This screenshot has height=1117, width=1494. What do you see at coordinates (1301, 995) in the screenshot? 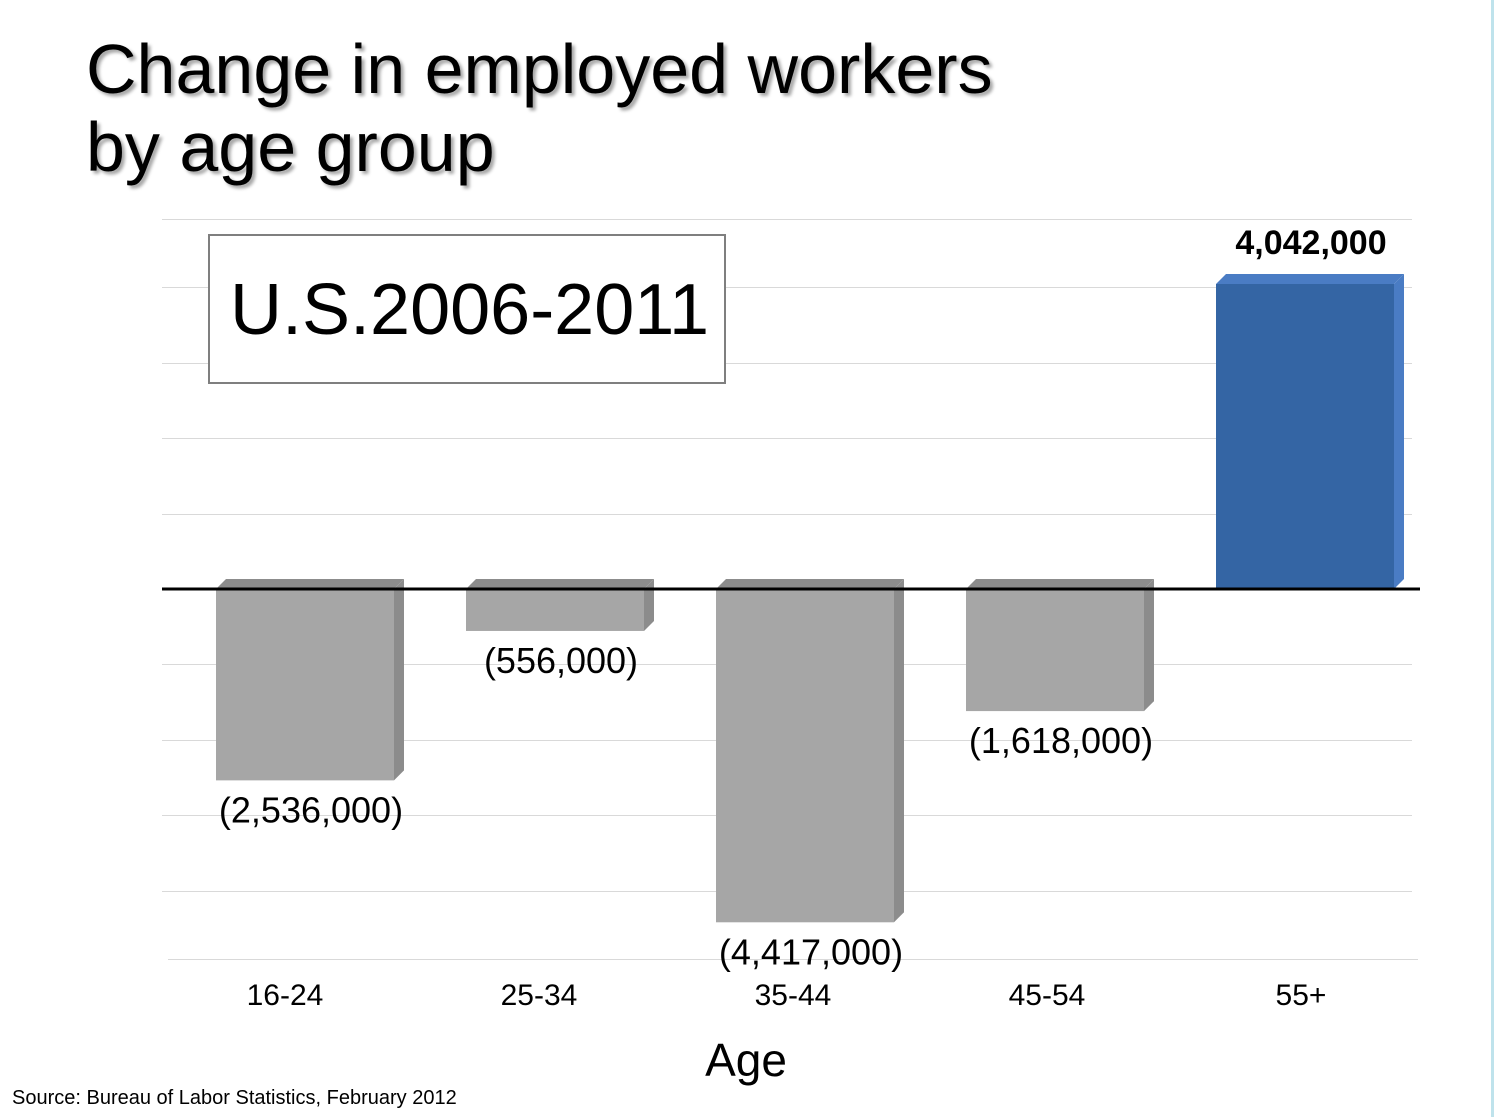
I see `x-tick-label-55+: 55+` at bounding box center [1301, 995].